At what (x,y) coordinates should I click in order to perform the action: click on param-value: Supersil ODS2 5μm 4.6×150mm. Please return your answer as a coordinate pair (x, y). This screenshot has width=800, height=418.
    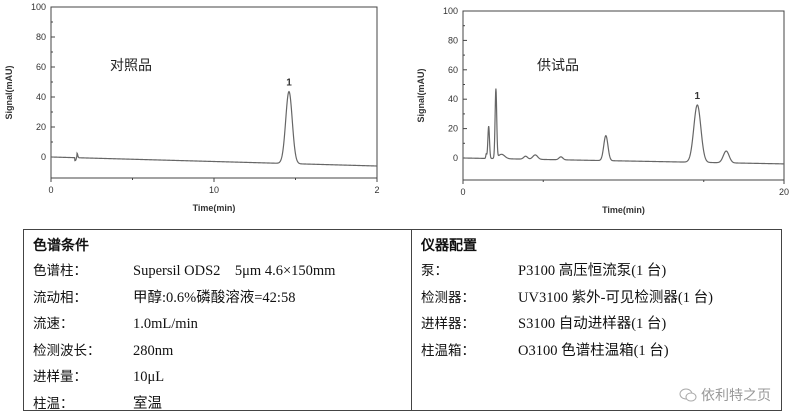
    Looking at the image, I should click on (234, 271).